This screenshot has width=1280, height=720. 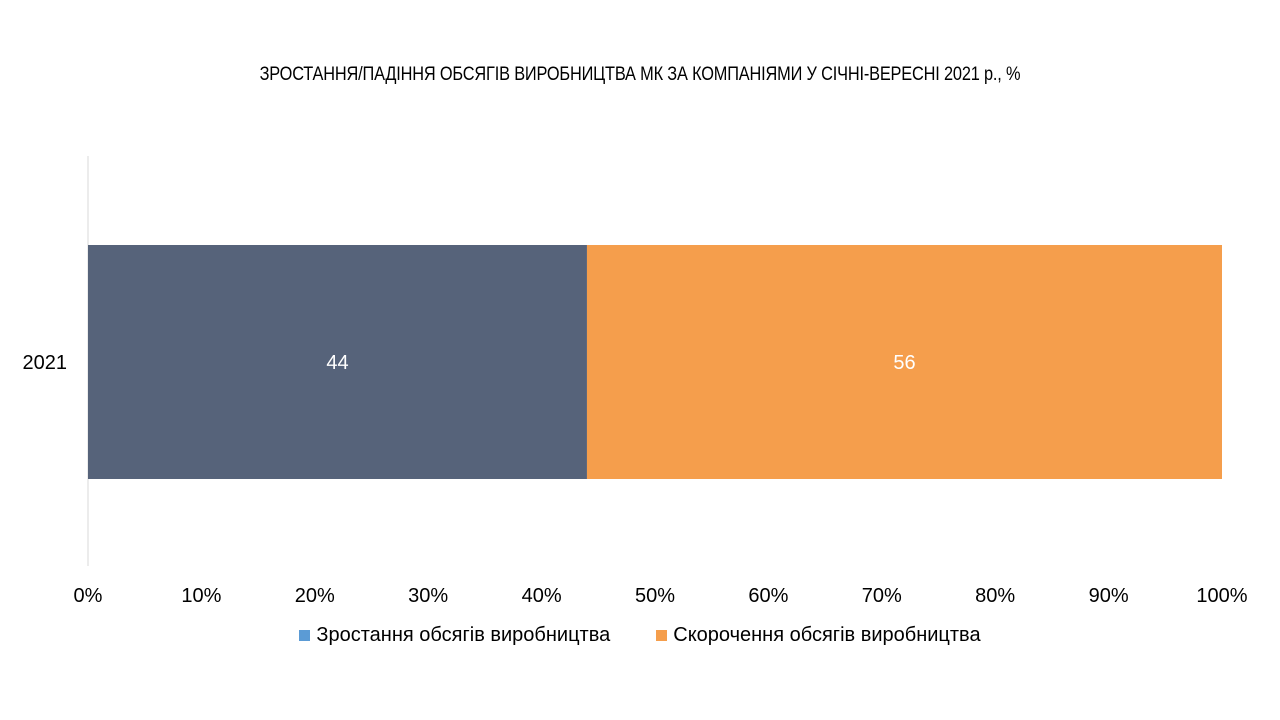 What do you see at coordinates (1221, 596) in the screenshot?
I see `x-tick-label-10: 100%` at bounding box center [1221, 596].